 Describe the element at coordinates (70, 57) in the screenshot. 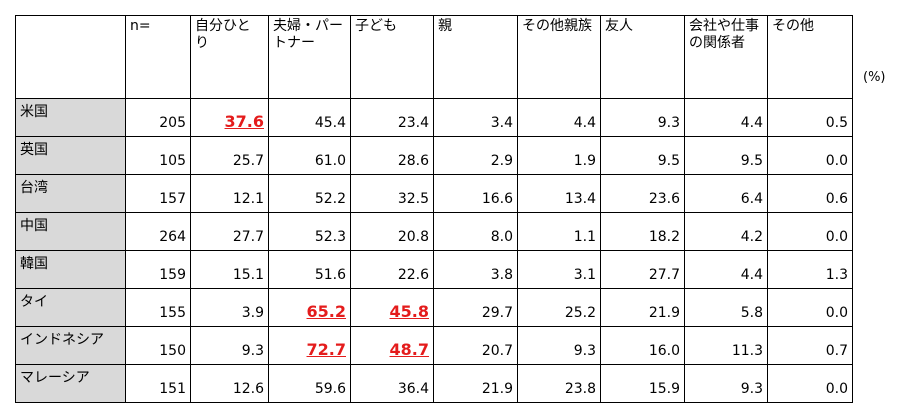

I see `corner-cell` at that location.